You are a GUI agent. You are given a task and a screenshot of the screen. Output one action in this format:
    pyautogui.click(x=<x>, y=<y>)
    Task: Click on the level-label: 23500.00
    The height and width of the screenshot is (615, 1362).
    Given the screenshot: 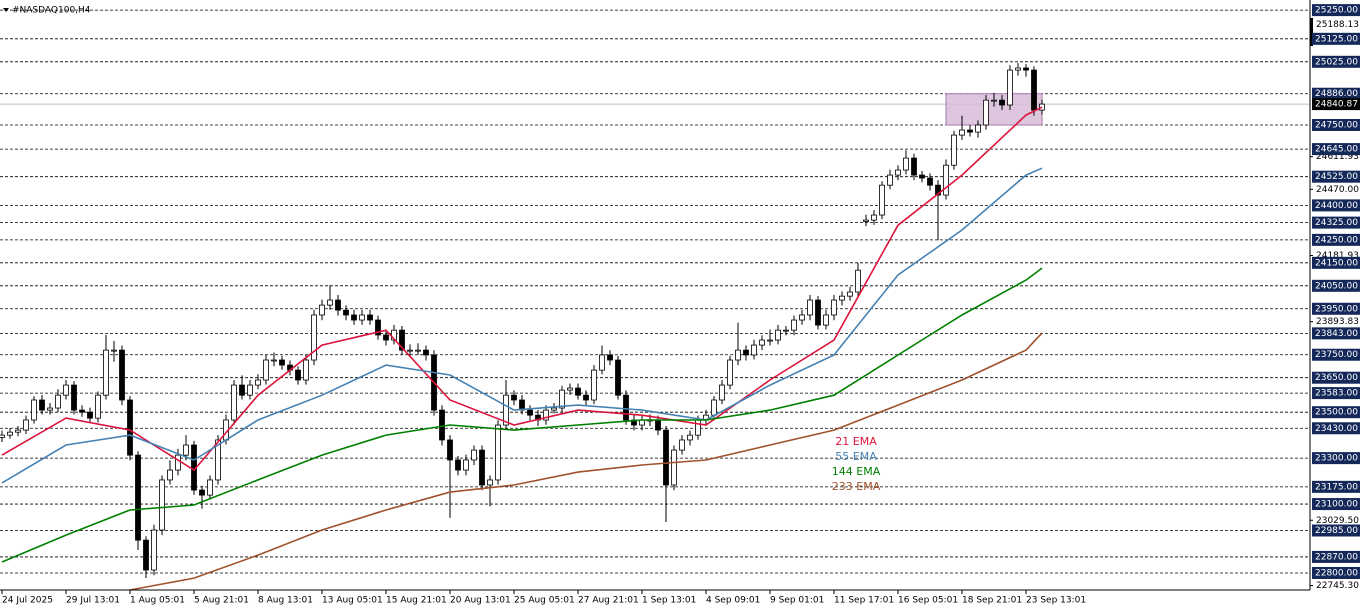 What is the action you would take?
    pyautogui.click(x=1336, y=413)
    